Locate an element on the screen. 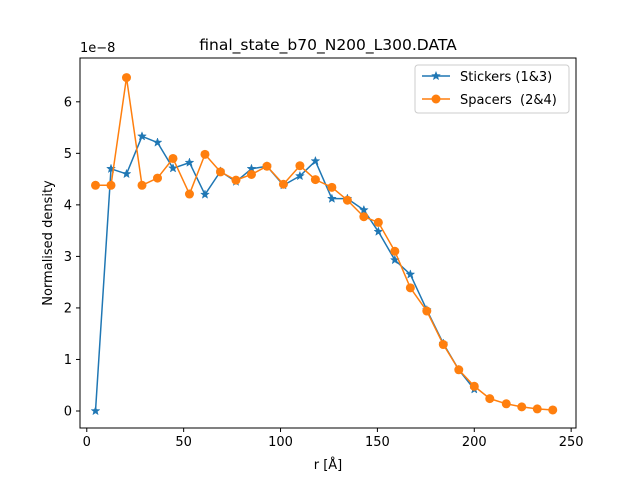  chart-title: final_state_b70_N200_L300.DATA is located at coordinates (328, 45).